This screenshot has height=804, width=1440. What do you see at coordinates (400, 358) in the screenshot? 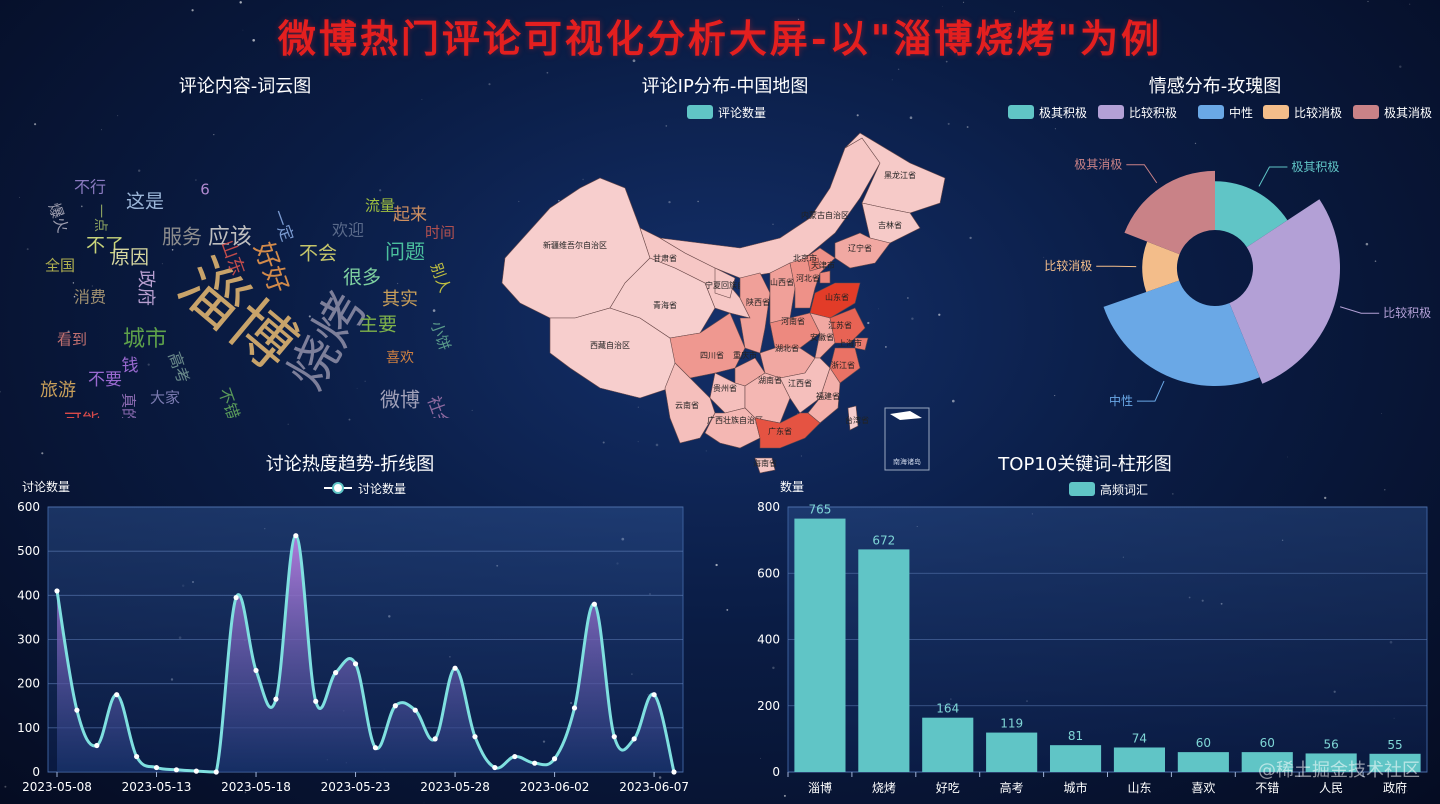
I see `word-46: 喜欢` at bounding box center [400, 358].